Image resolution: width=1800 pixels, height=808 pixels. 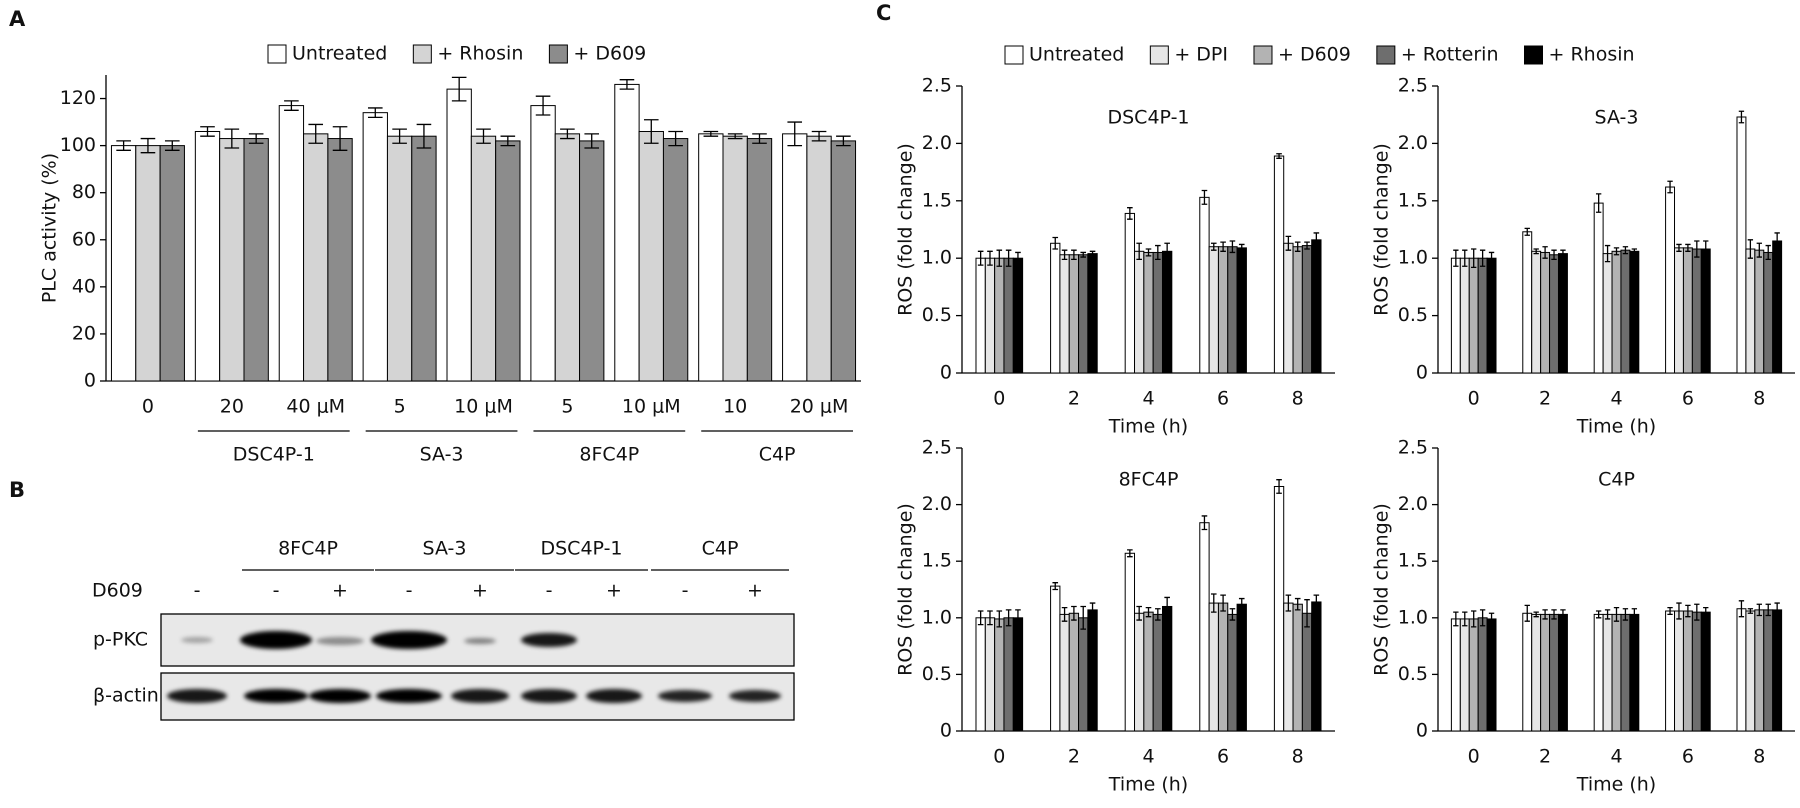 What do you see at coordinates (1413, 674) in the screenshot?
I see `y-tick-label: 0.5` at bounding box center [1413, 674].